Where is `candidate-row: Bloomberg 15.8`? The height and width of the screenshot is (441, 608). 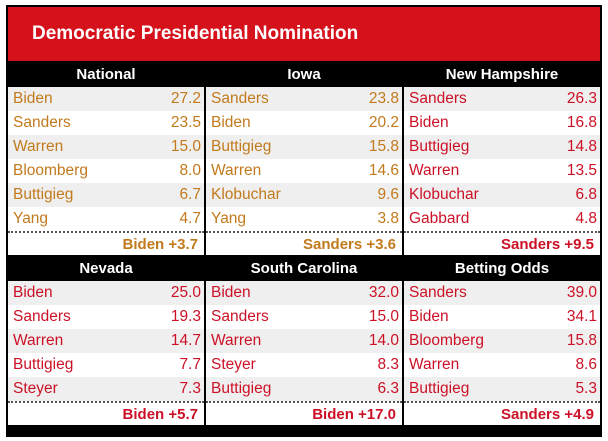 candidate-row: Bloomberg 15.8 is located at coordinates (502, 341).